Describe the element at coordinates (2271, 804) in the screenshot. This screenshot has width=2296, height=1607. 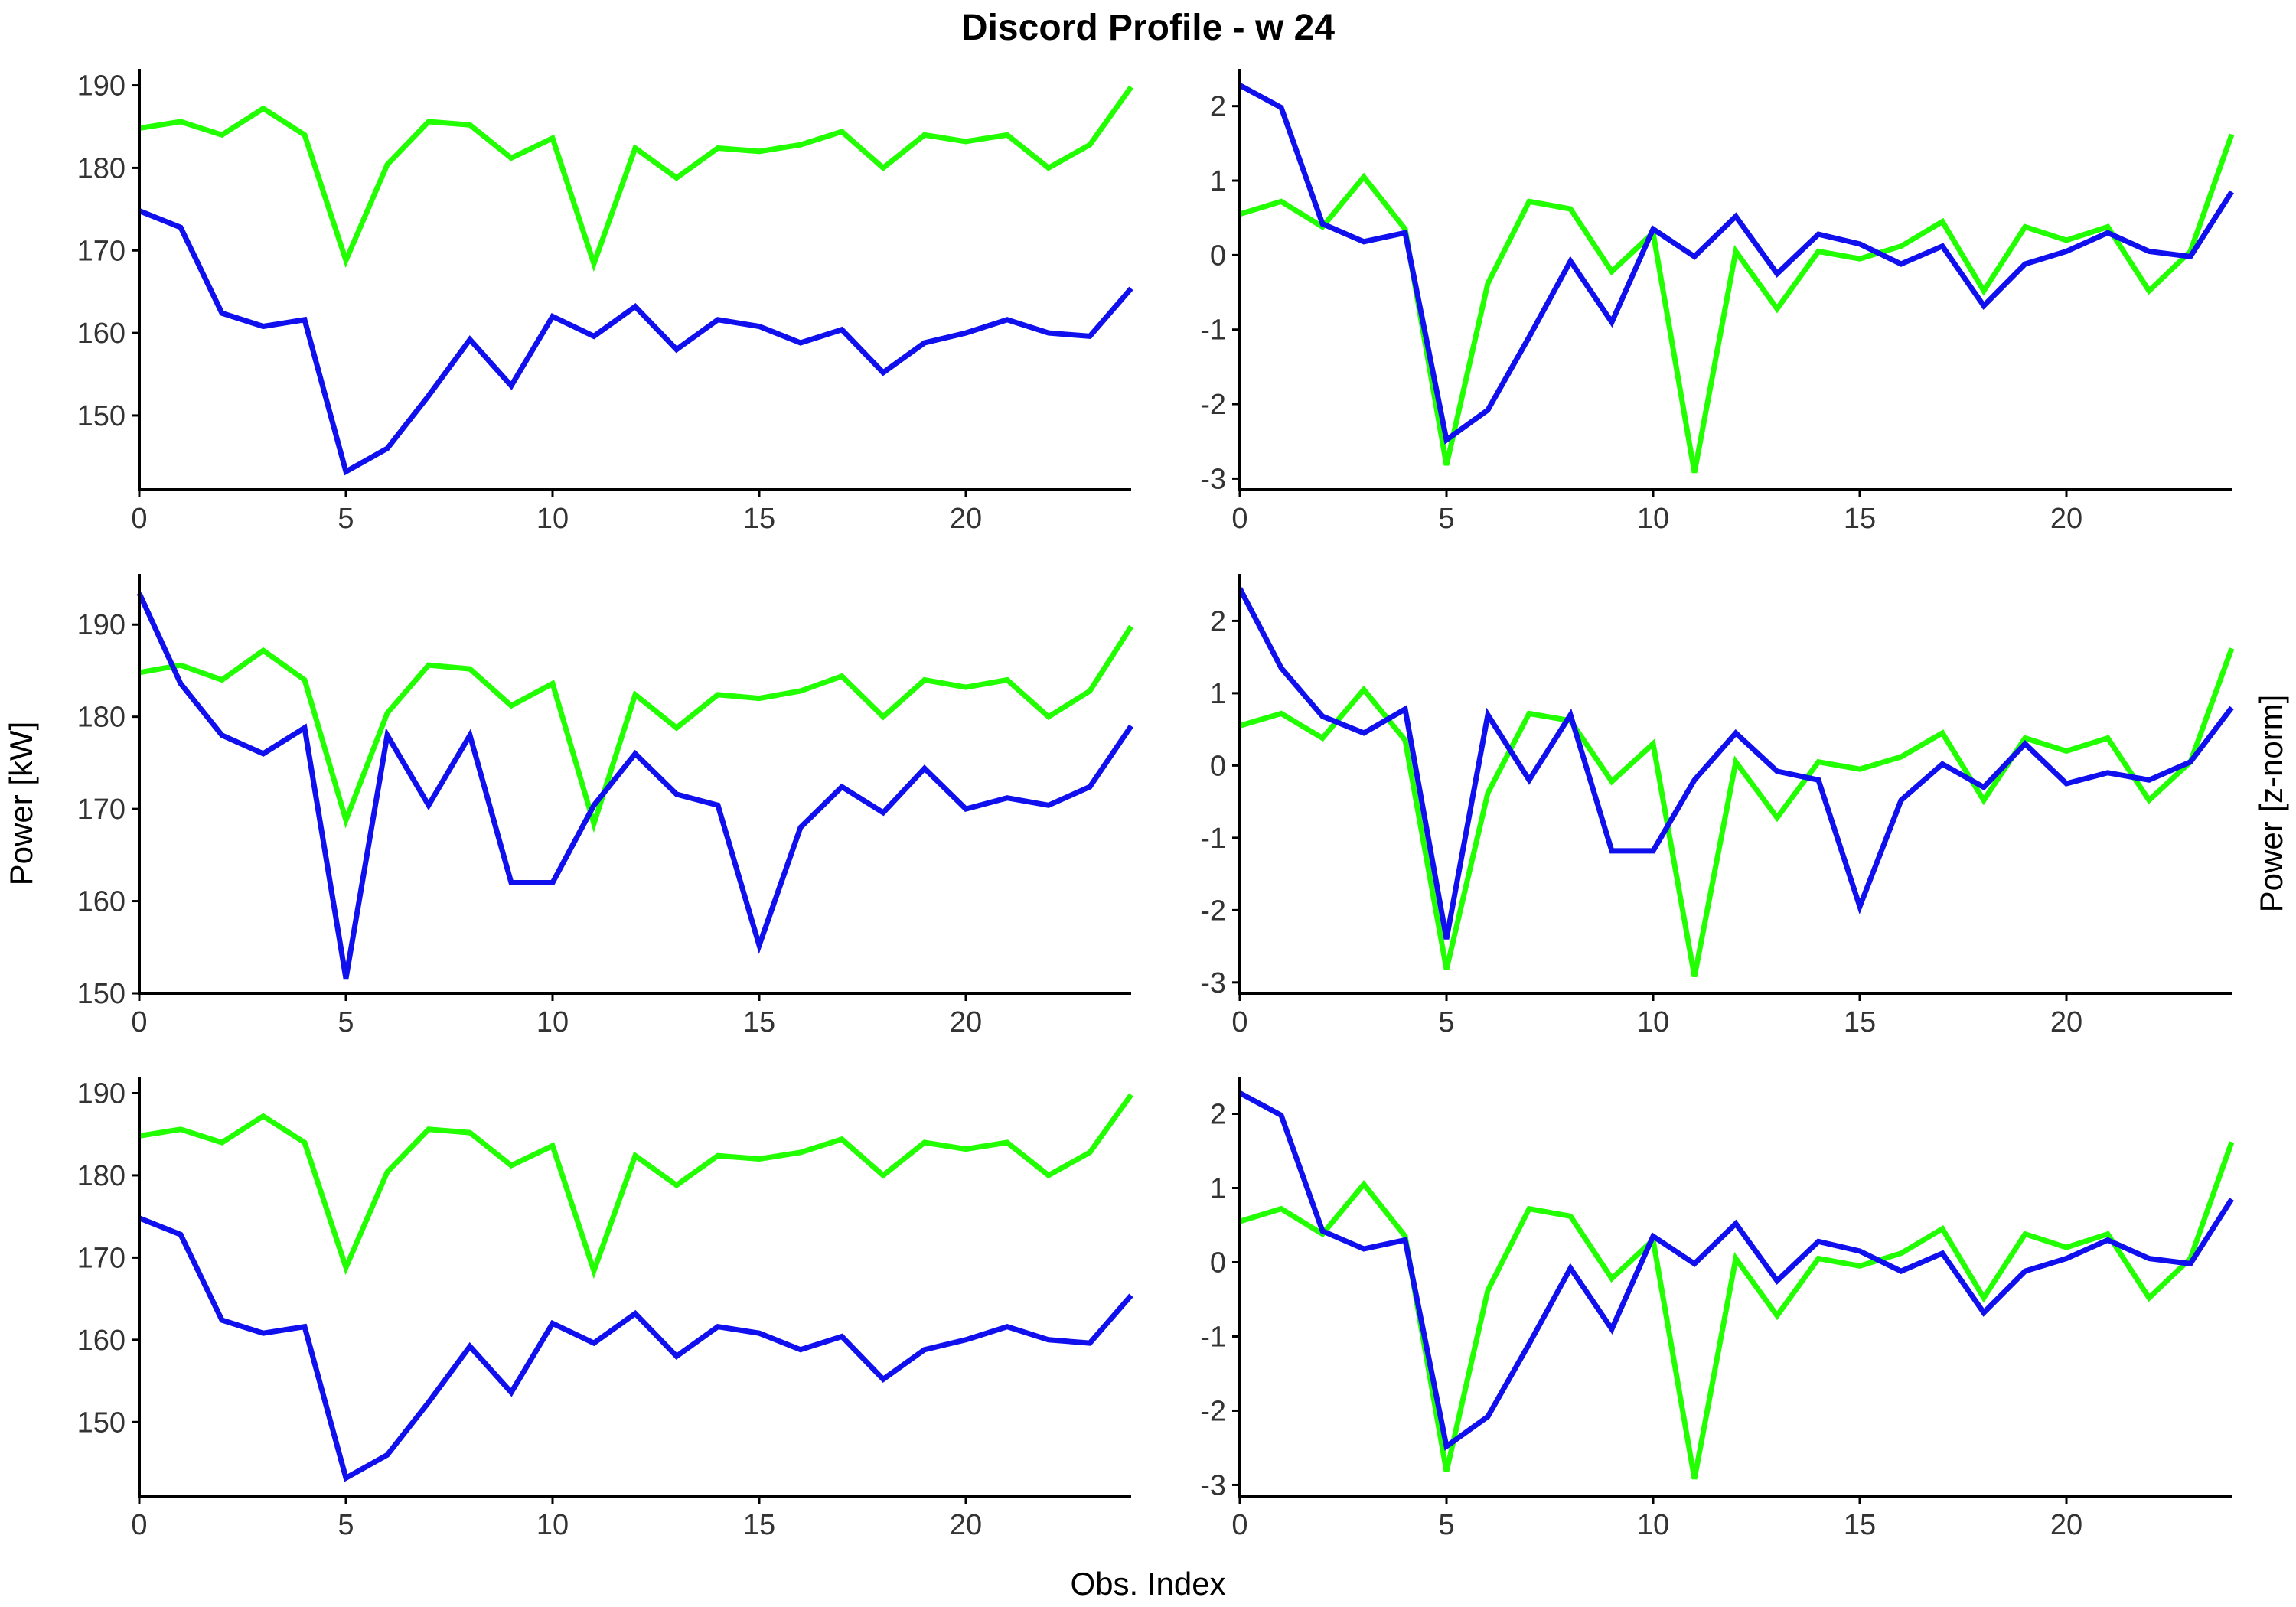
I see `y-axis-label-right: Power [z-norm]` at that location.